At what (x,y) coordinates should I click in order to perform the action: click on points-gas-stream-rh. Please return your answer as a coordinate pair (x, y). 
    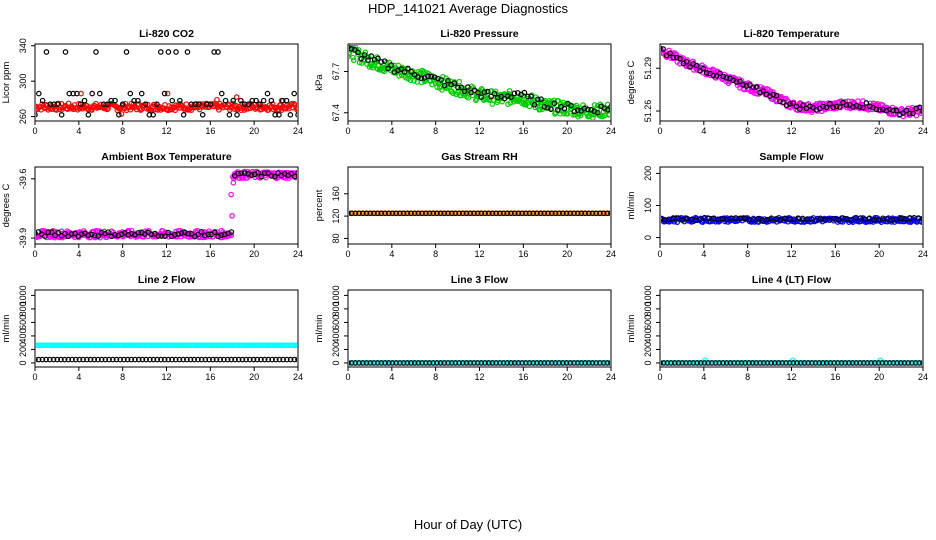
    Looking at the image, I should click on (479, 213).